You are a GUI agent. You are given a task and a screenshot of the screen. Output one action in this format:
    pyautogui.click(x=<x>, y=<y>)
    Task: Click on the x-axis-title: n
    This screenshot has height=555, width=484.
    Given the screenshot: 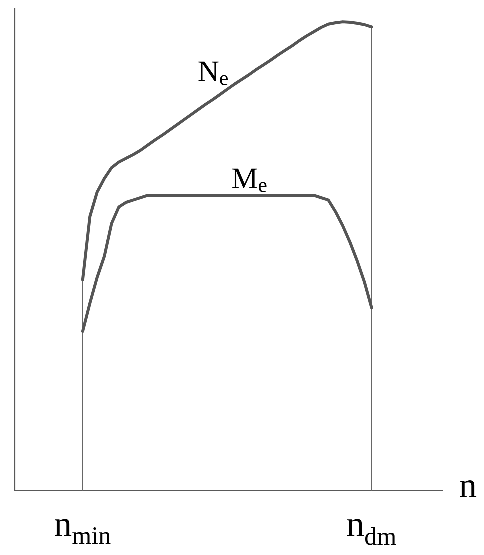 What is the action you would take?
    pyautogui.click(x=468, y=489)
    